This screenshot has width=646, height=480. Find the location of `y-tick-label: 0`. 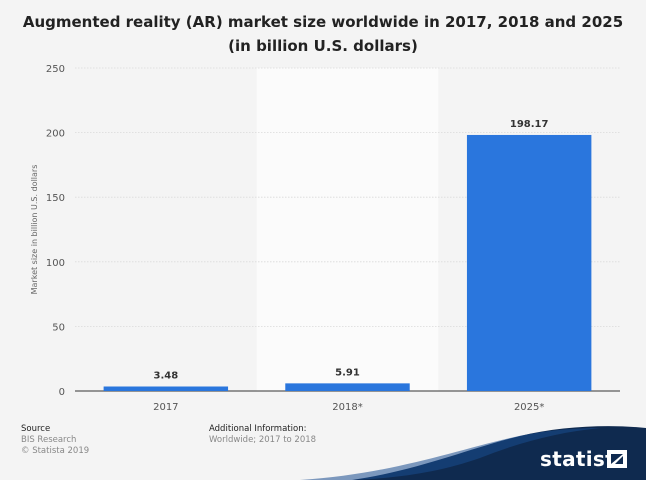

y-tick-label: 0 is located at coordinates (62, 392).